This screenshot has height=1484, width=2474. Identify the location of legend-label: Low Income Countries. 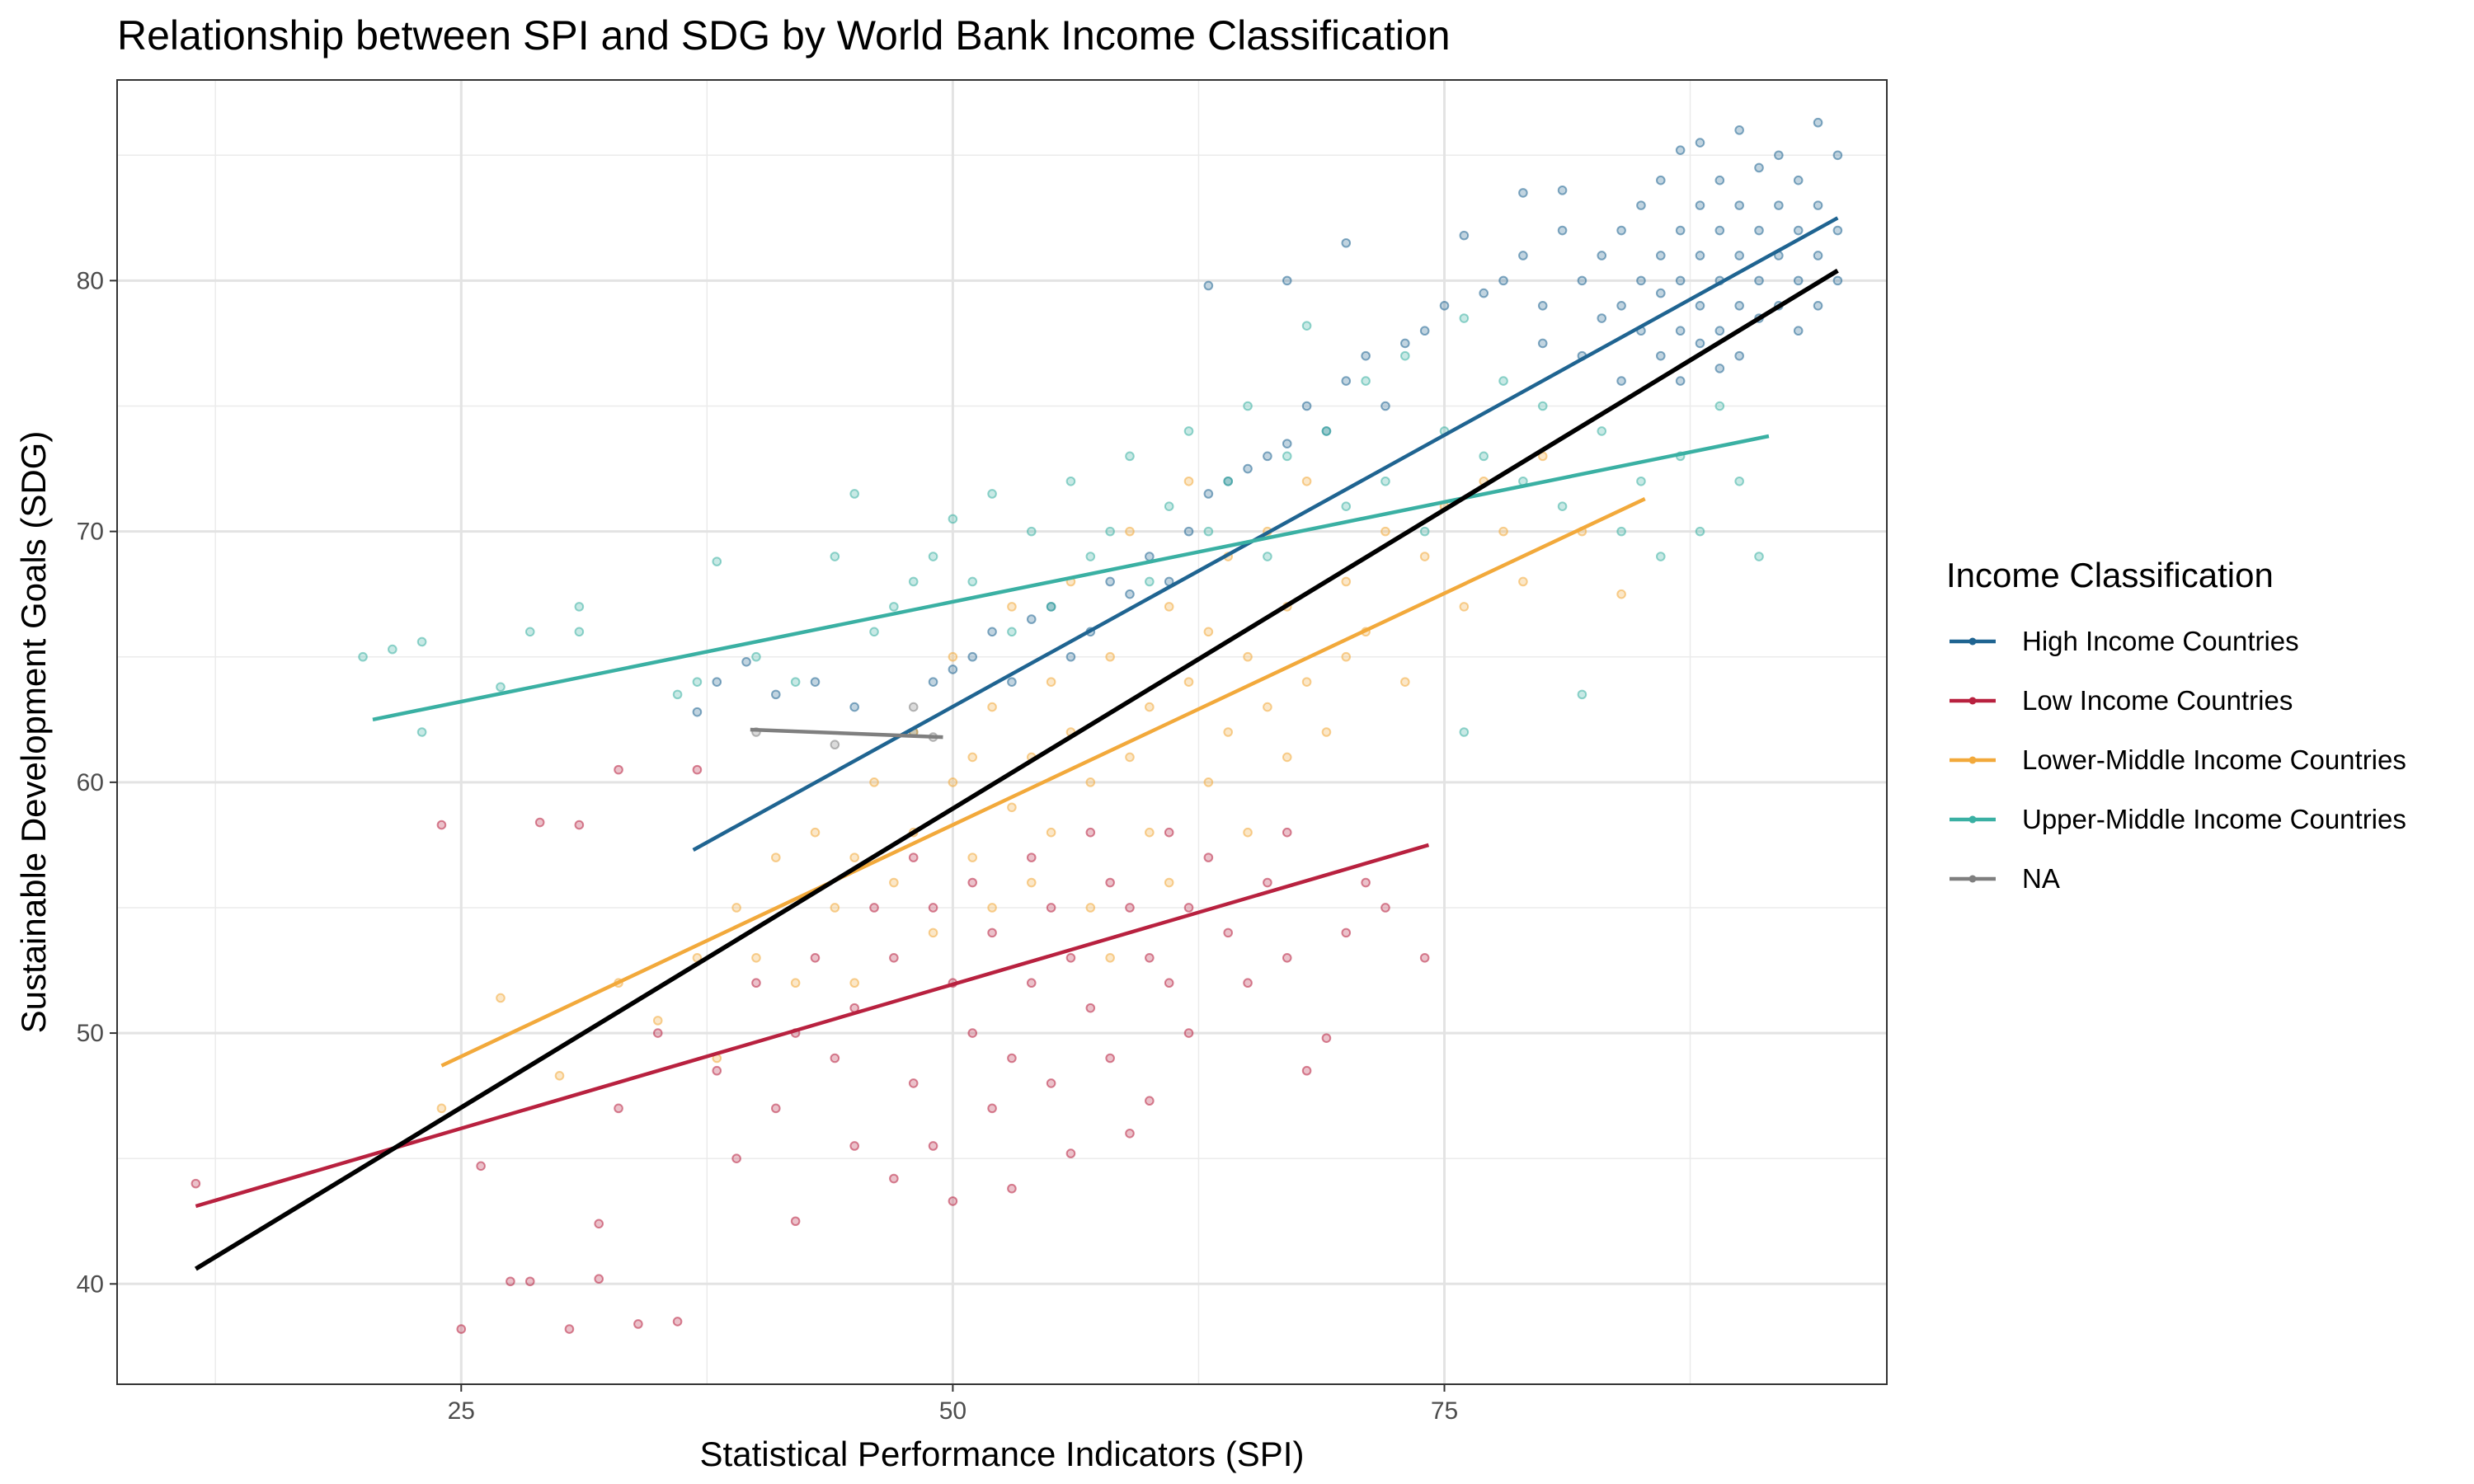
(2157, 700).